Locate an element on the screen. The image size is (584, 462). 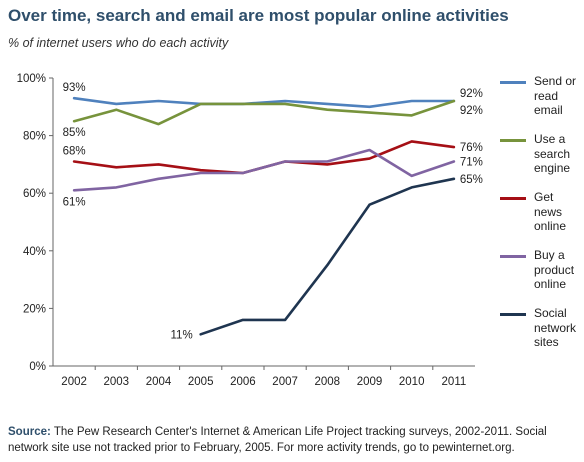
x-tick-label: 2008 is located at coordinates (328, 382).